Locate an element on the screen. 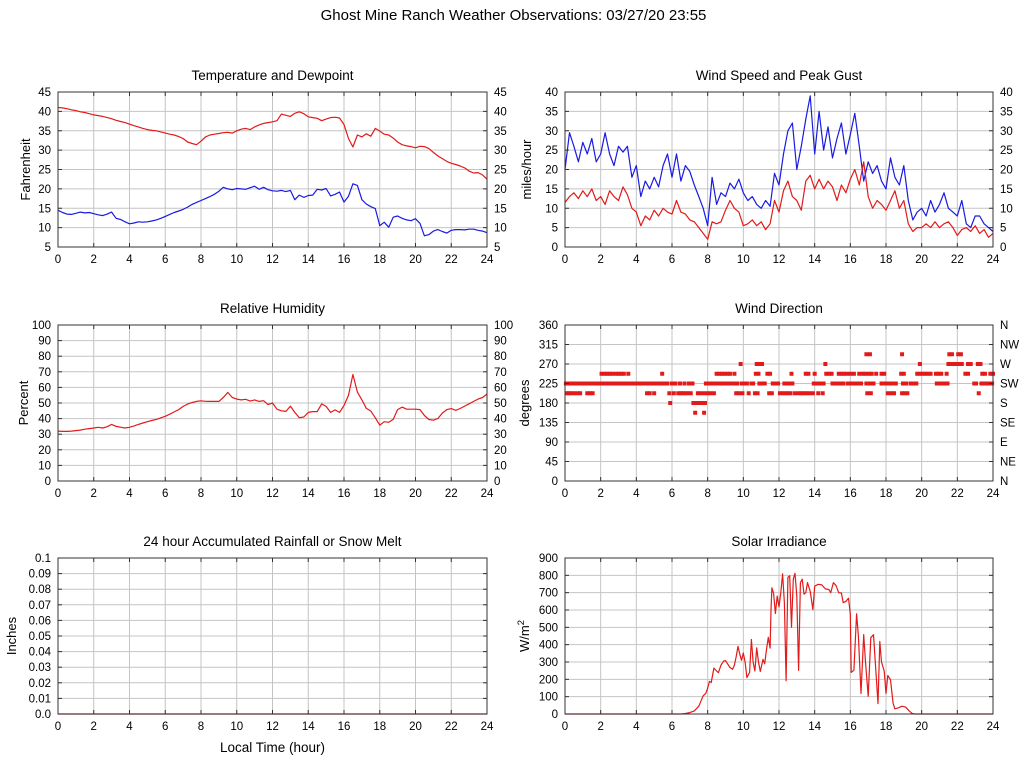  right-tick-label: 30 is located at coordinates (1006, 132).